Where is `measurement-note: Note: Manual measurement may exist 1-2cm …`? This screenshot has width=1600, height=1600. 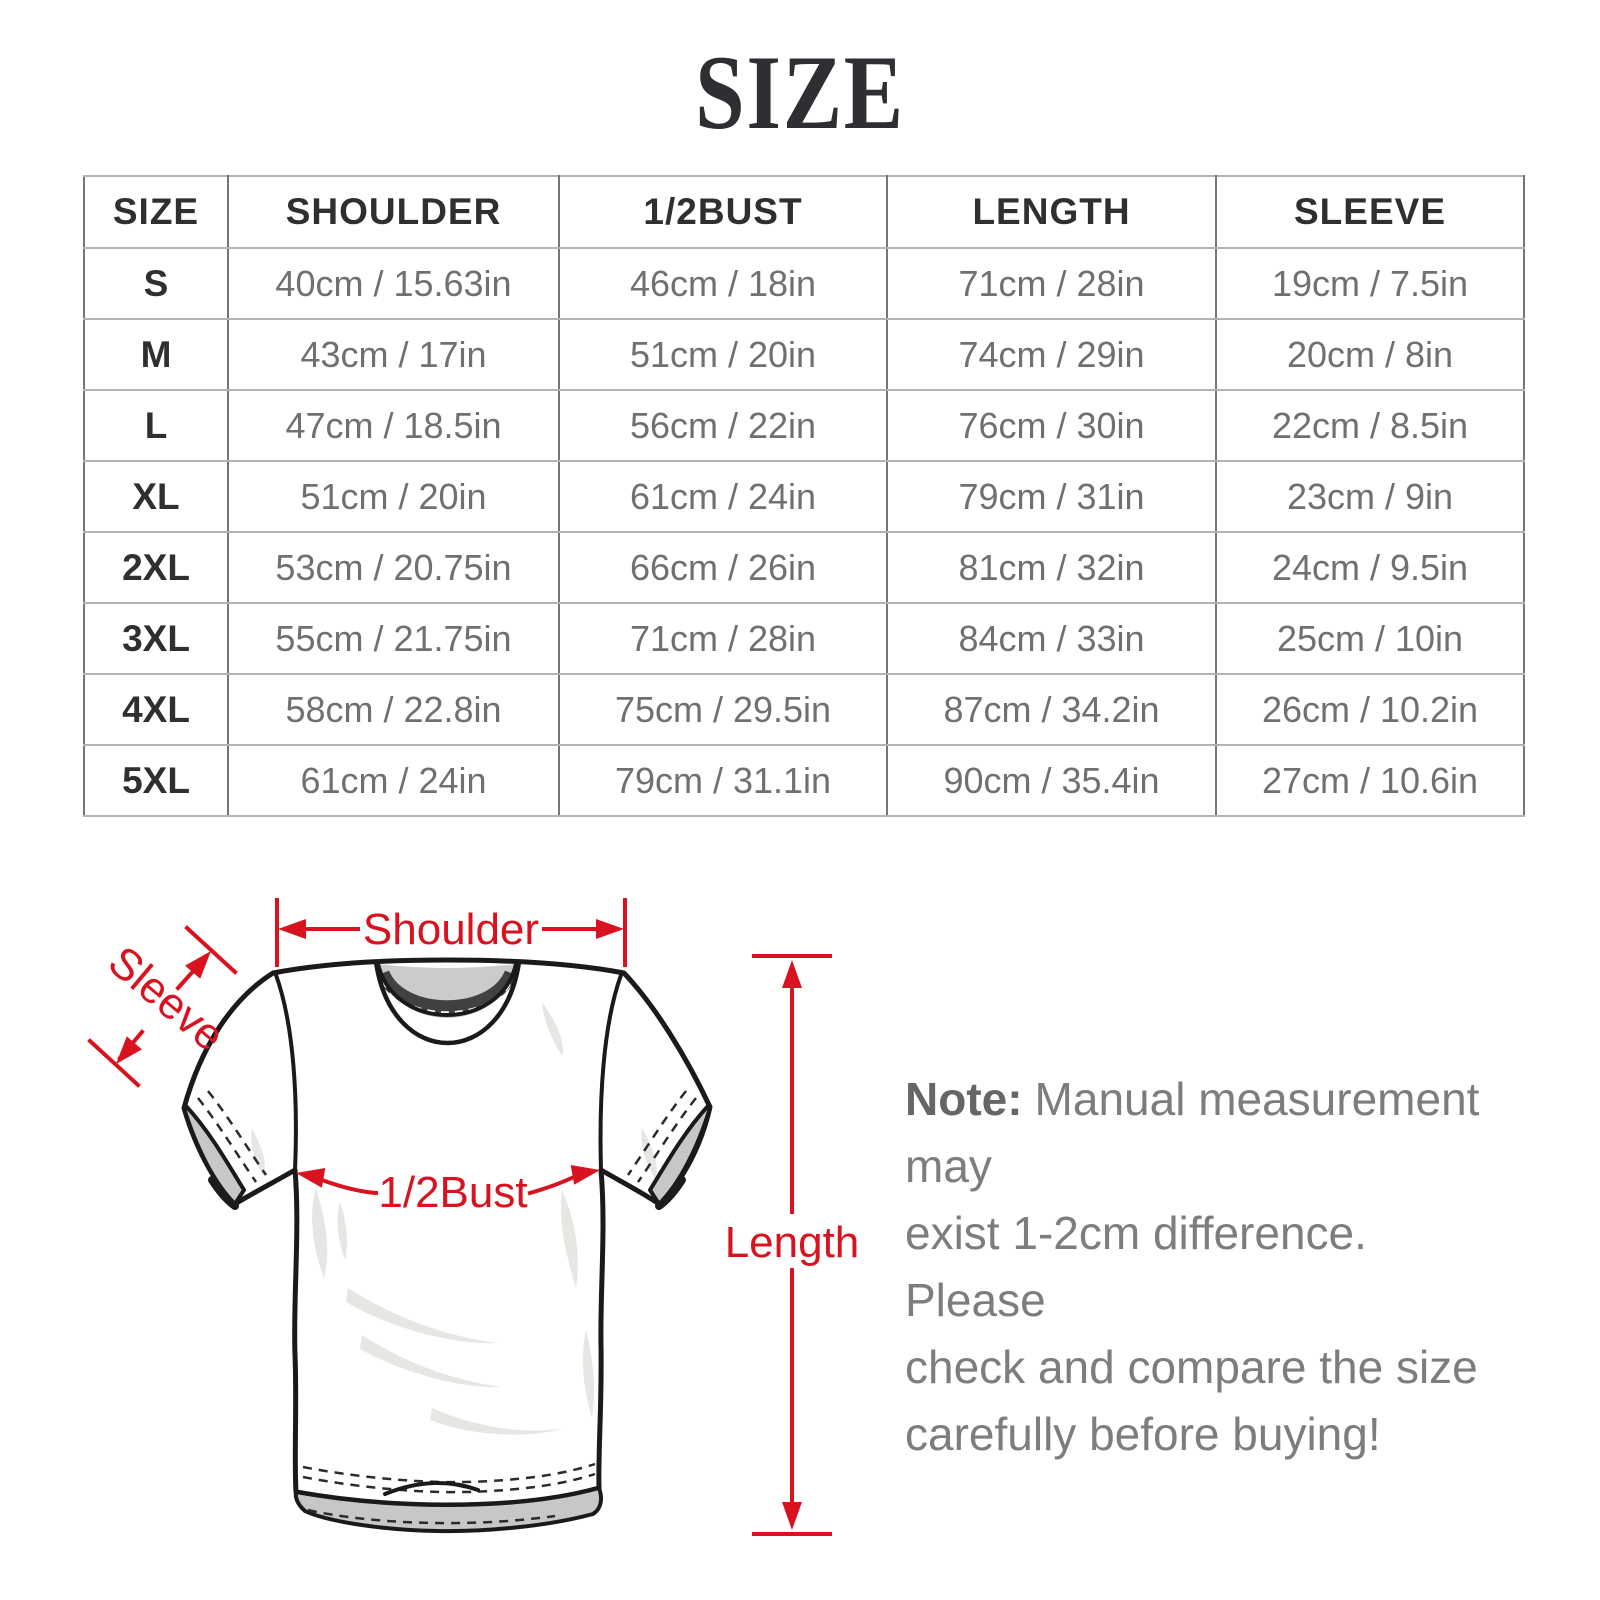
measurement-note: Note: Manual measurement may exist 1-2cm … is located at coordinates (1205, 1267).